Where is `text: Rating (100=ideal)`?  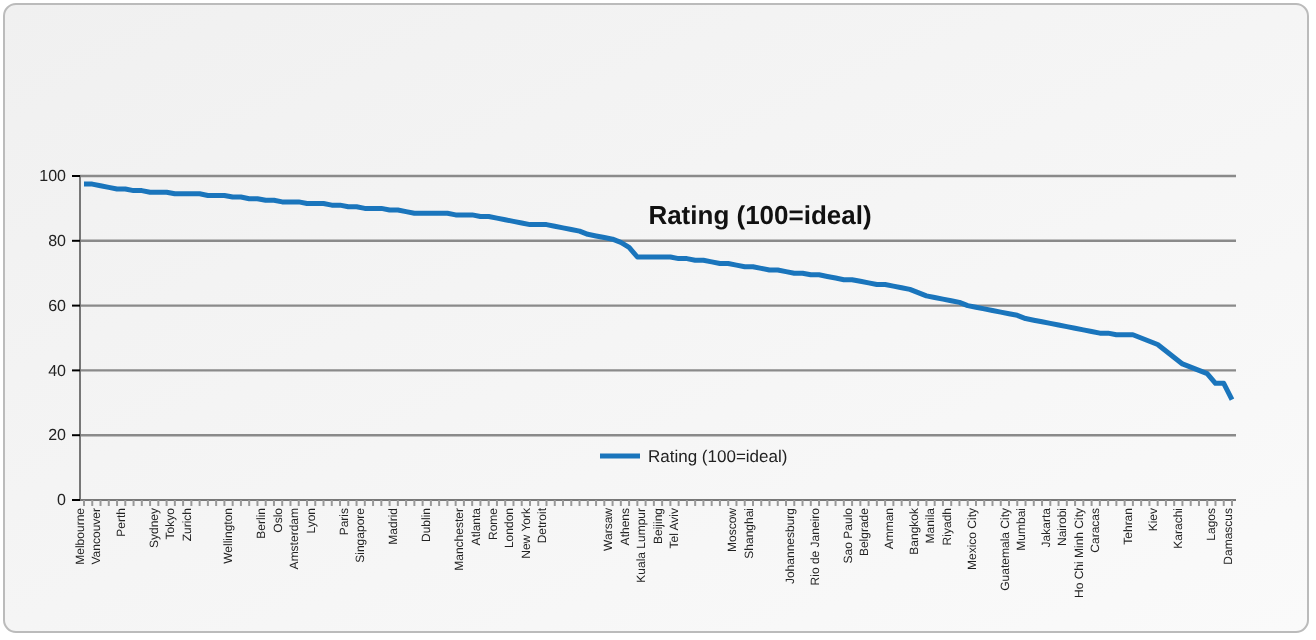 text: Rating (100=ideal) is located at coordinates (760, 215).